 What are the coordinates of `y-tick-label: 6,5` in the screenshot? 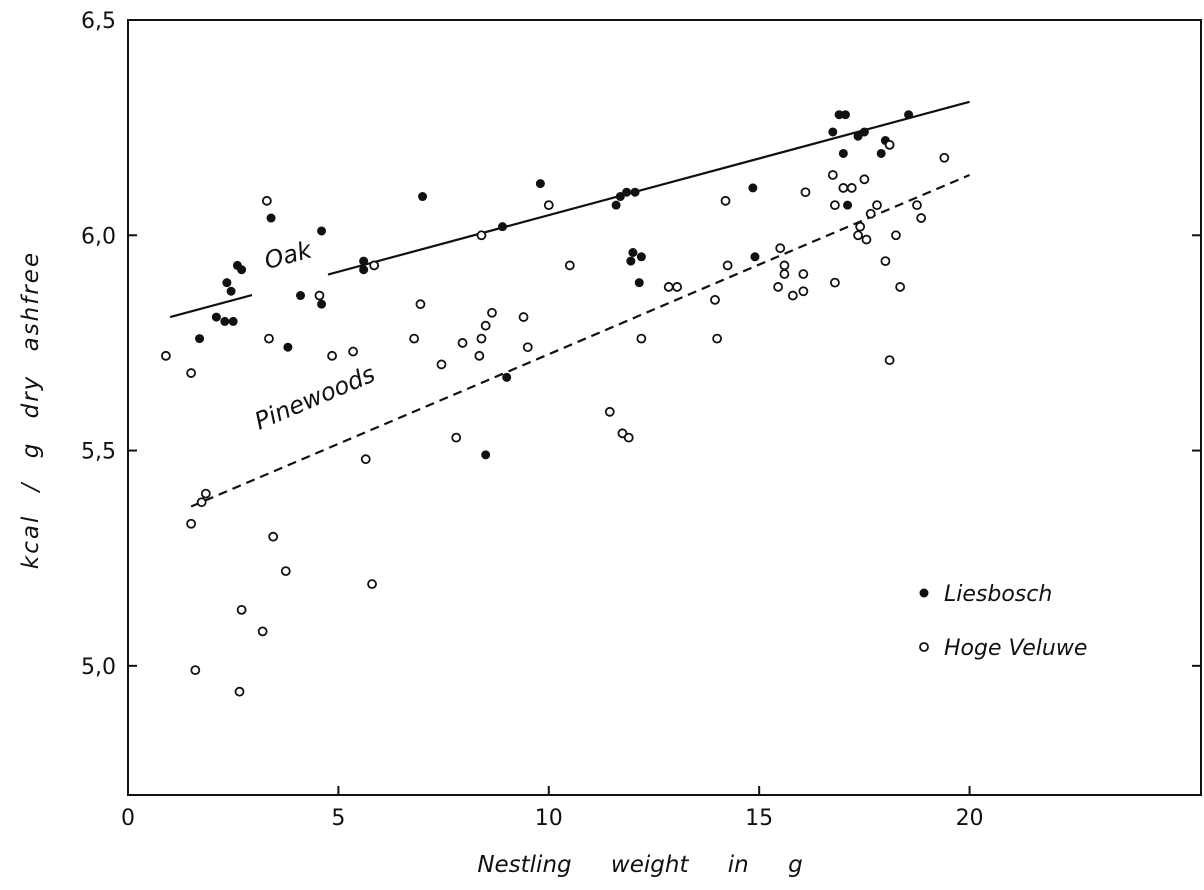 It's located at (98, 21).